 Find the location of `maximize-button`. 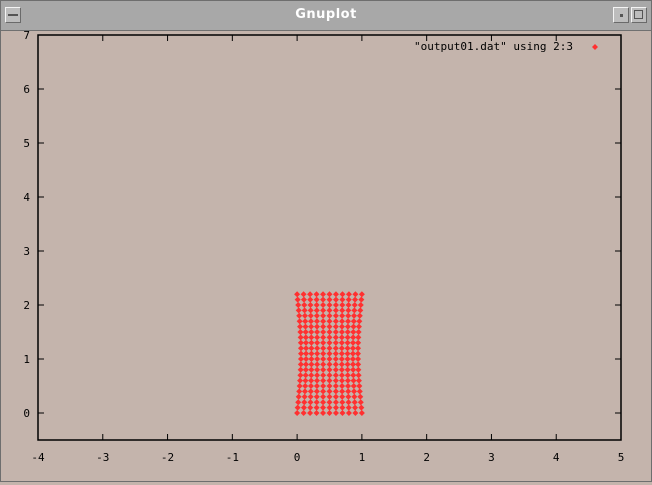

maximize-button is located at coordinates (639, 15).